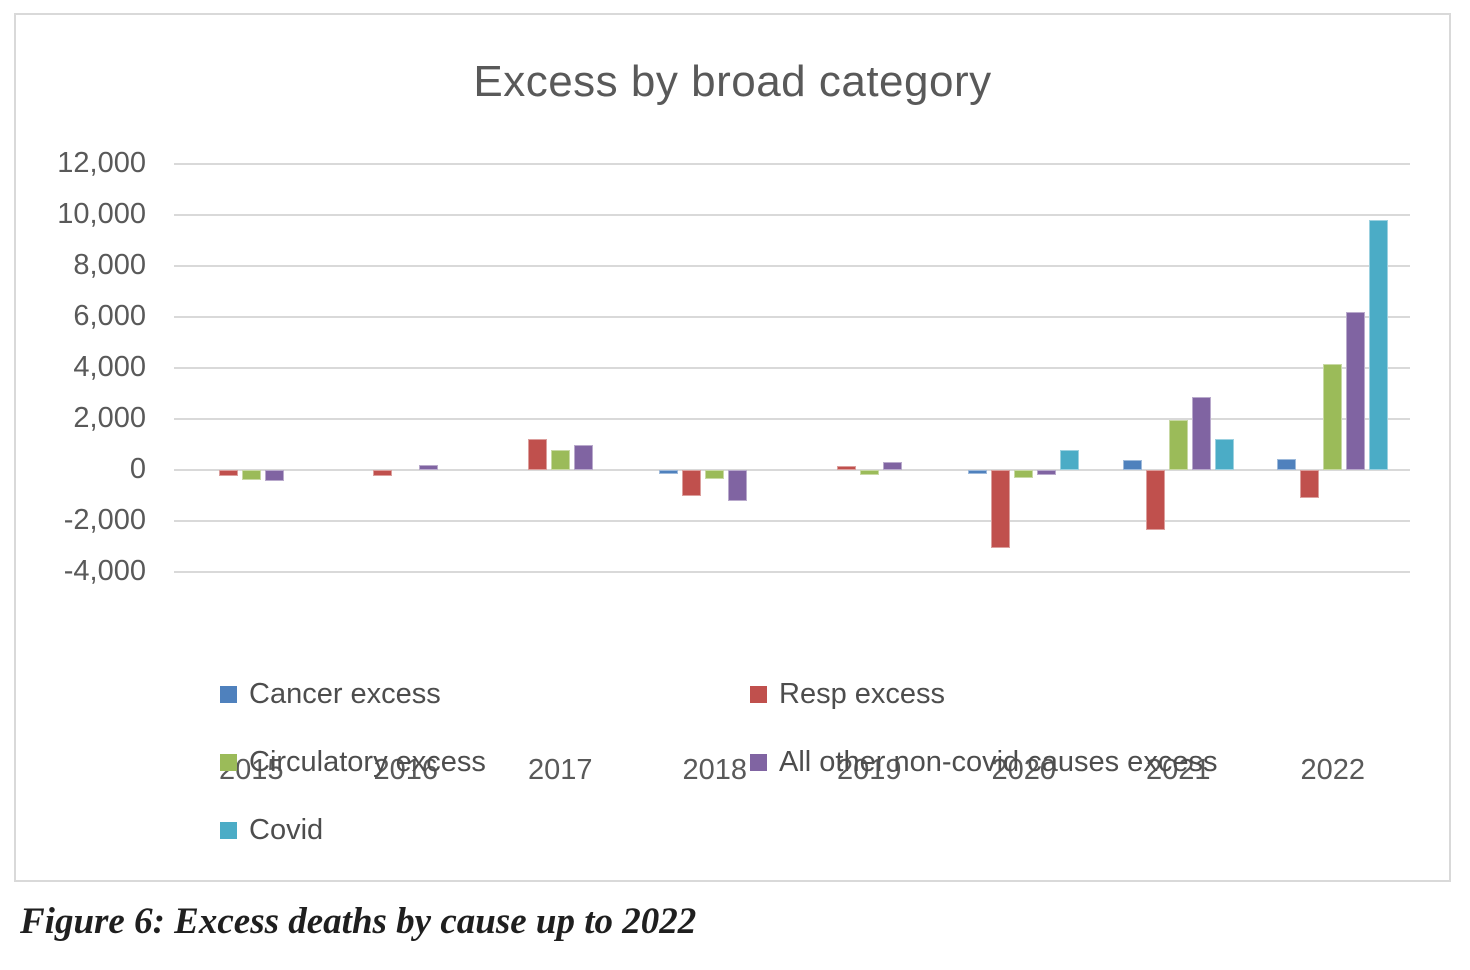 Image resolution: width=1470 pixels, height=970 pixels. I want to click on bar-resp-excess-2019, so click(846, 468).